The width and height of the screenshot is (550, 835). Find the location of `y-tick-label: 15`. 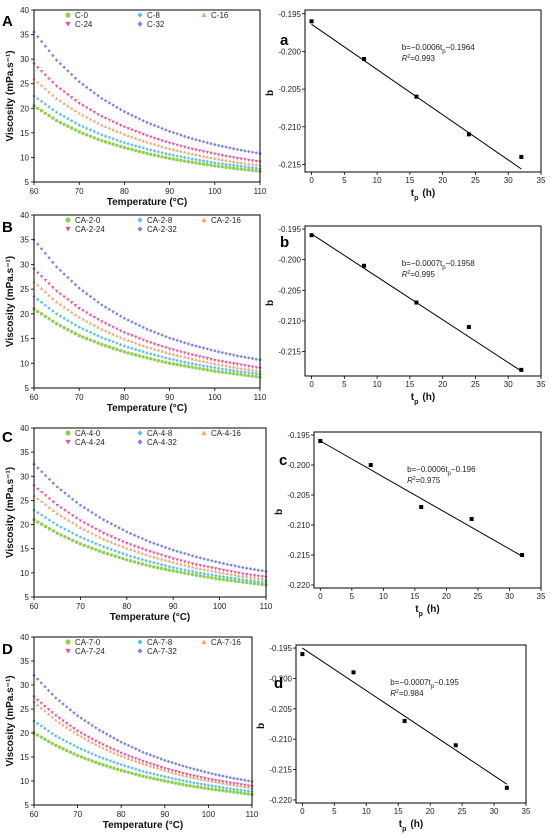

y-tick-label: 15 is located at coordinates (24, 549).